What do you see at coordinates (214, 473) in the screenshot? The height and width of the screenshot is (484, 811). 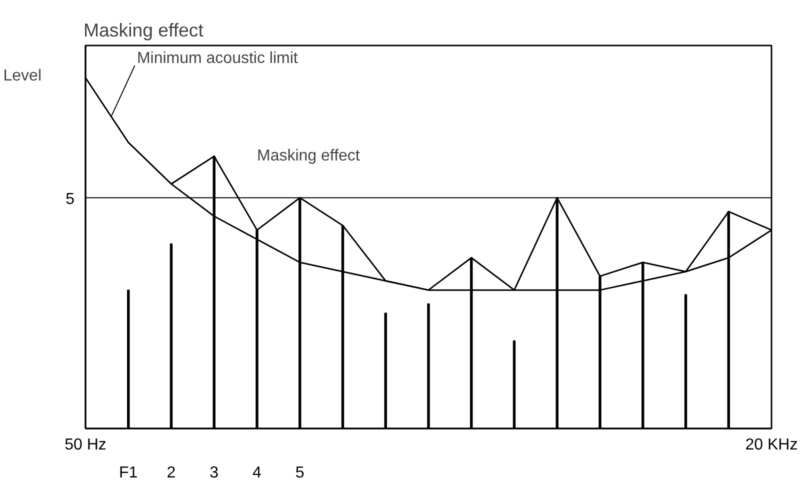 I see `x-tick-label: 3` at bounding box center [214, 473].